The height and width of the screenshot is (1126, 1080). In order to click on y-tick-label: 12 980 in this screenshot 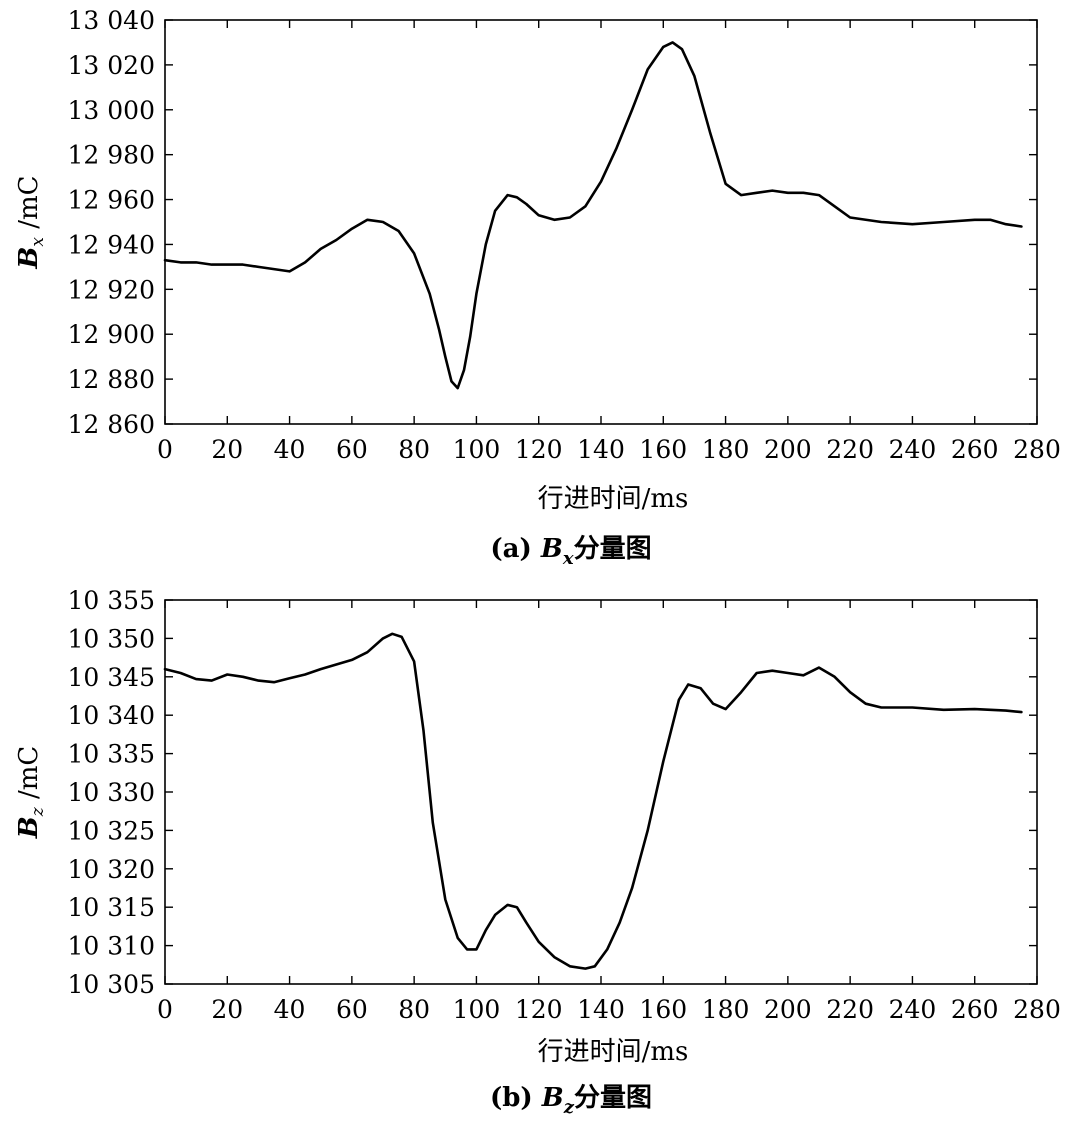, I will do `click(111, 155)`.